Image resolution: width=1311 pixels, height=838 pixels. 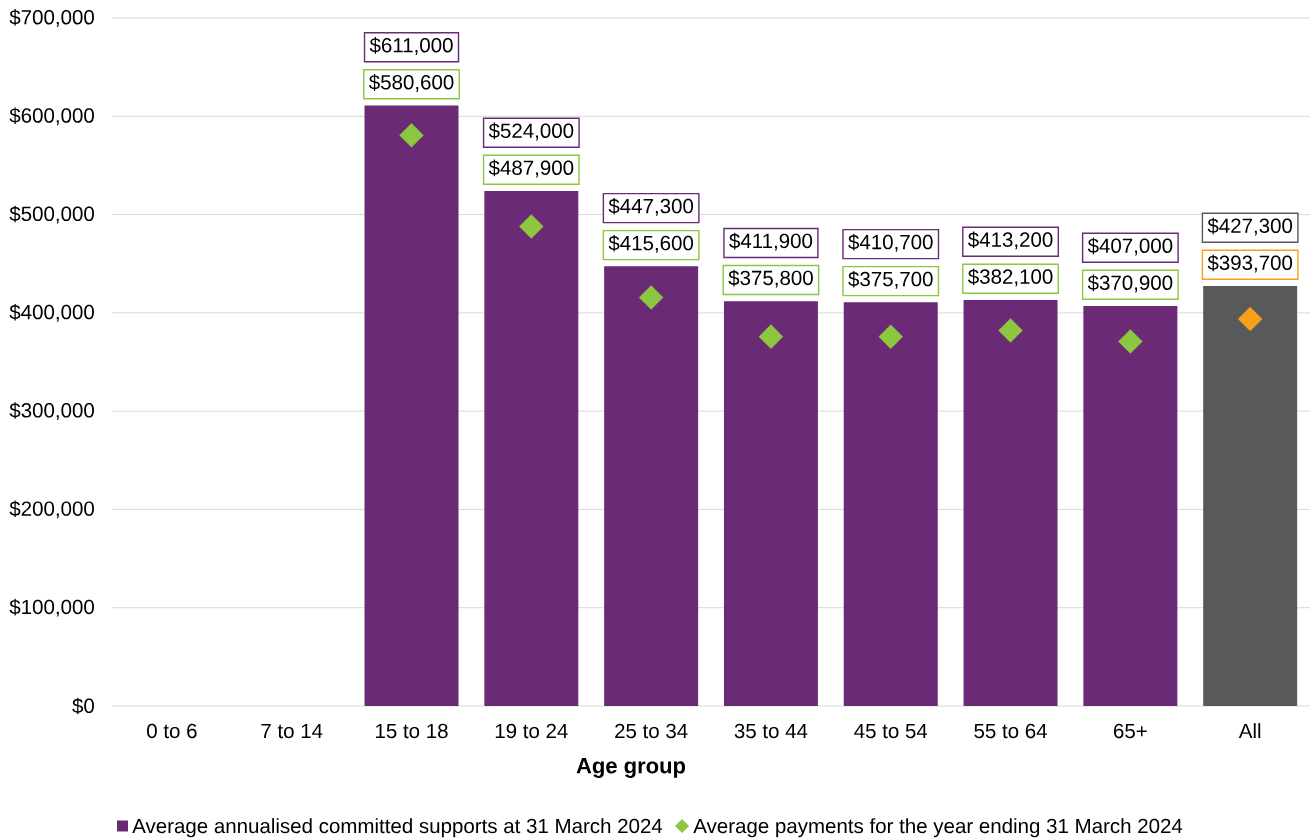 What do you see at coordinates (1010, 277) in the screenshot?
I see `data-label: $382,100` at bounding box center [1010, 277].